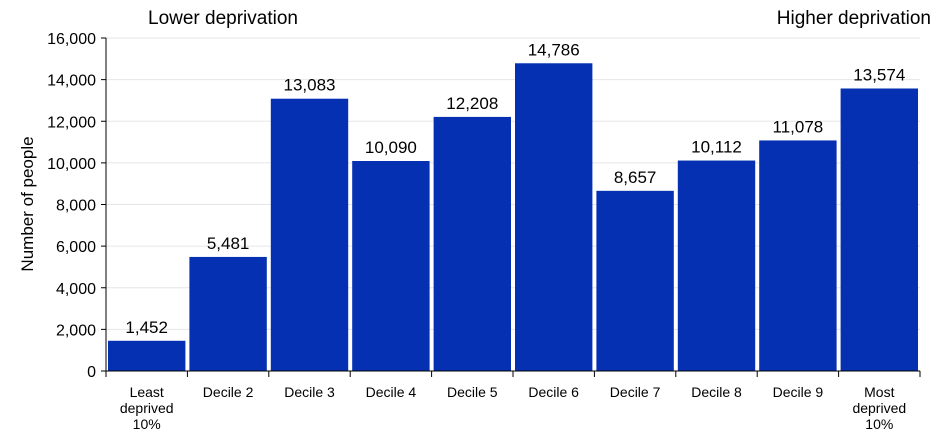 This screenshot has height=436, width=949. What do you see at coordinates (147, 392) in the screenshot?
I see `x-tick-label: Least` at bounding box center [147, 392].